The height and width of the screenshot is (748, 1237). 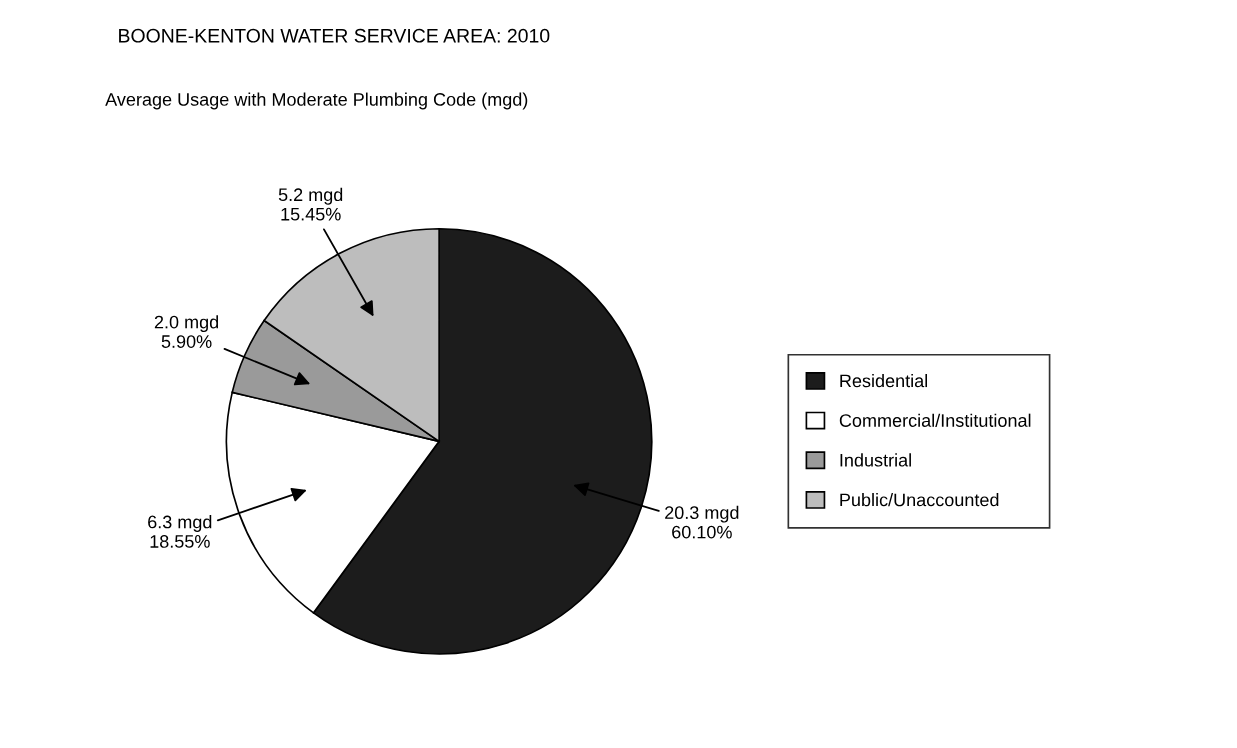 I want to click on chart-subtitle: Average Usage with Moderate Plumbing Code (mgd), so click(x=316, y=101).